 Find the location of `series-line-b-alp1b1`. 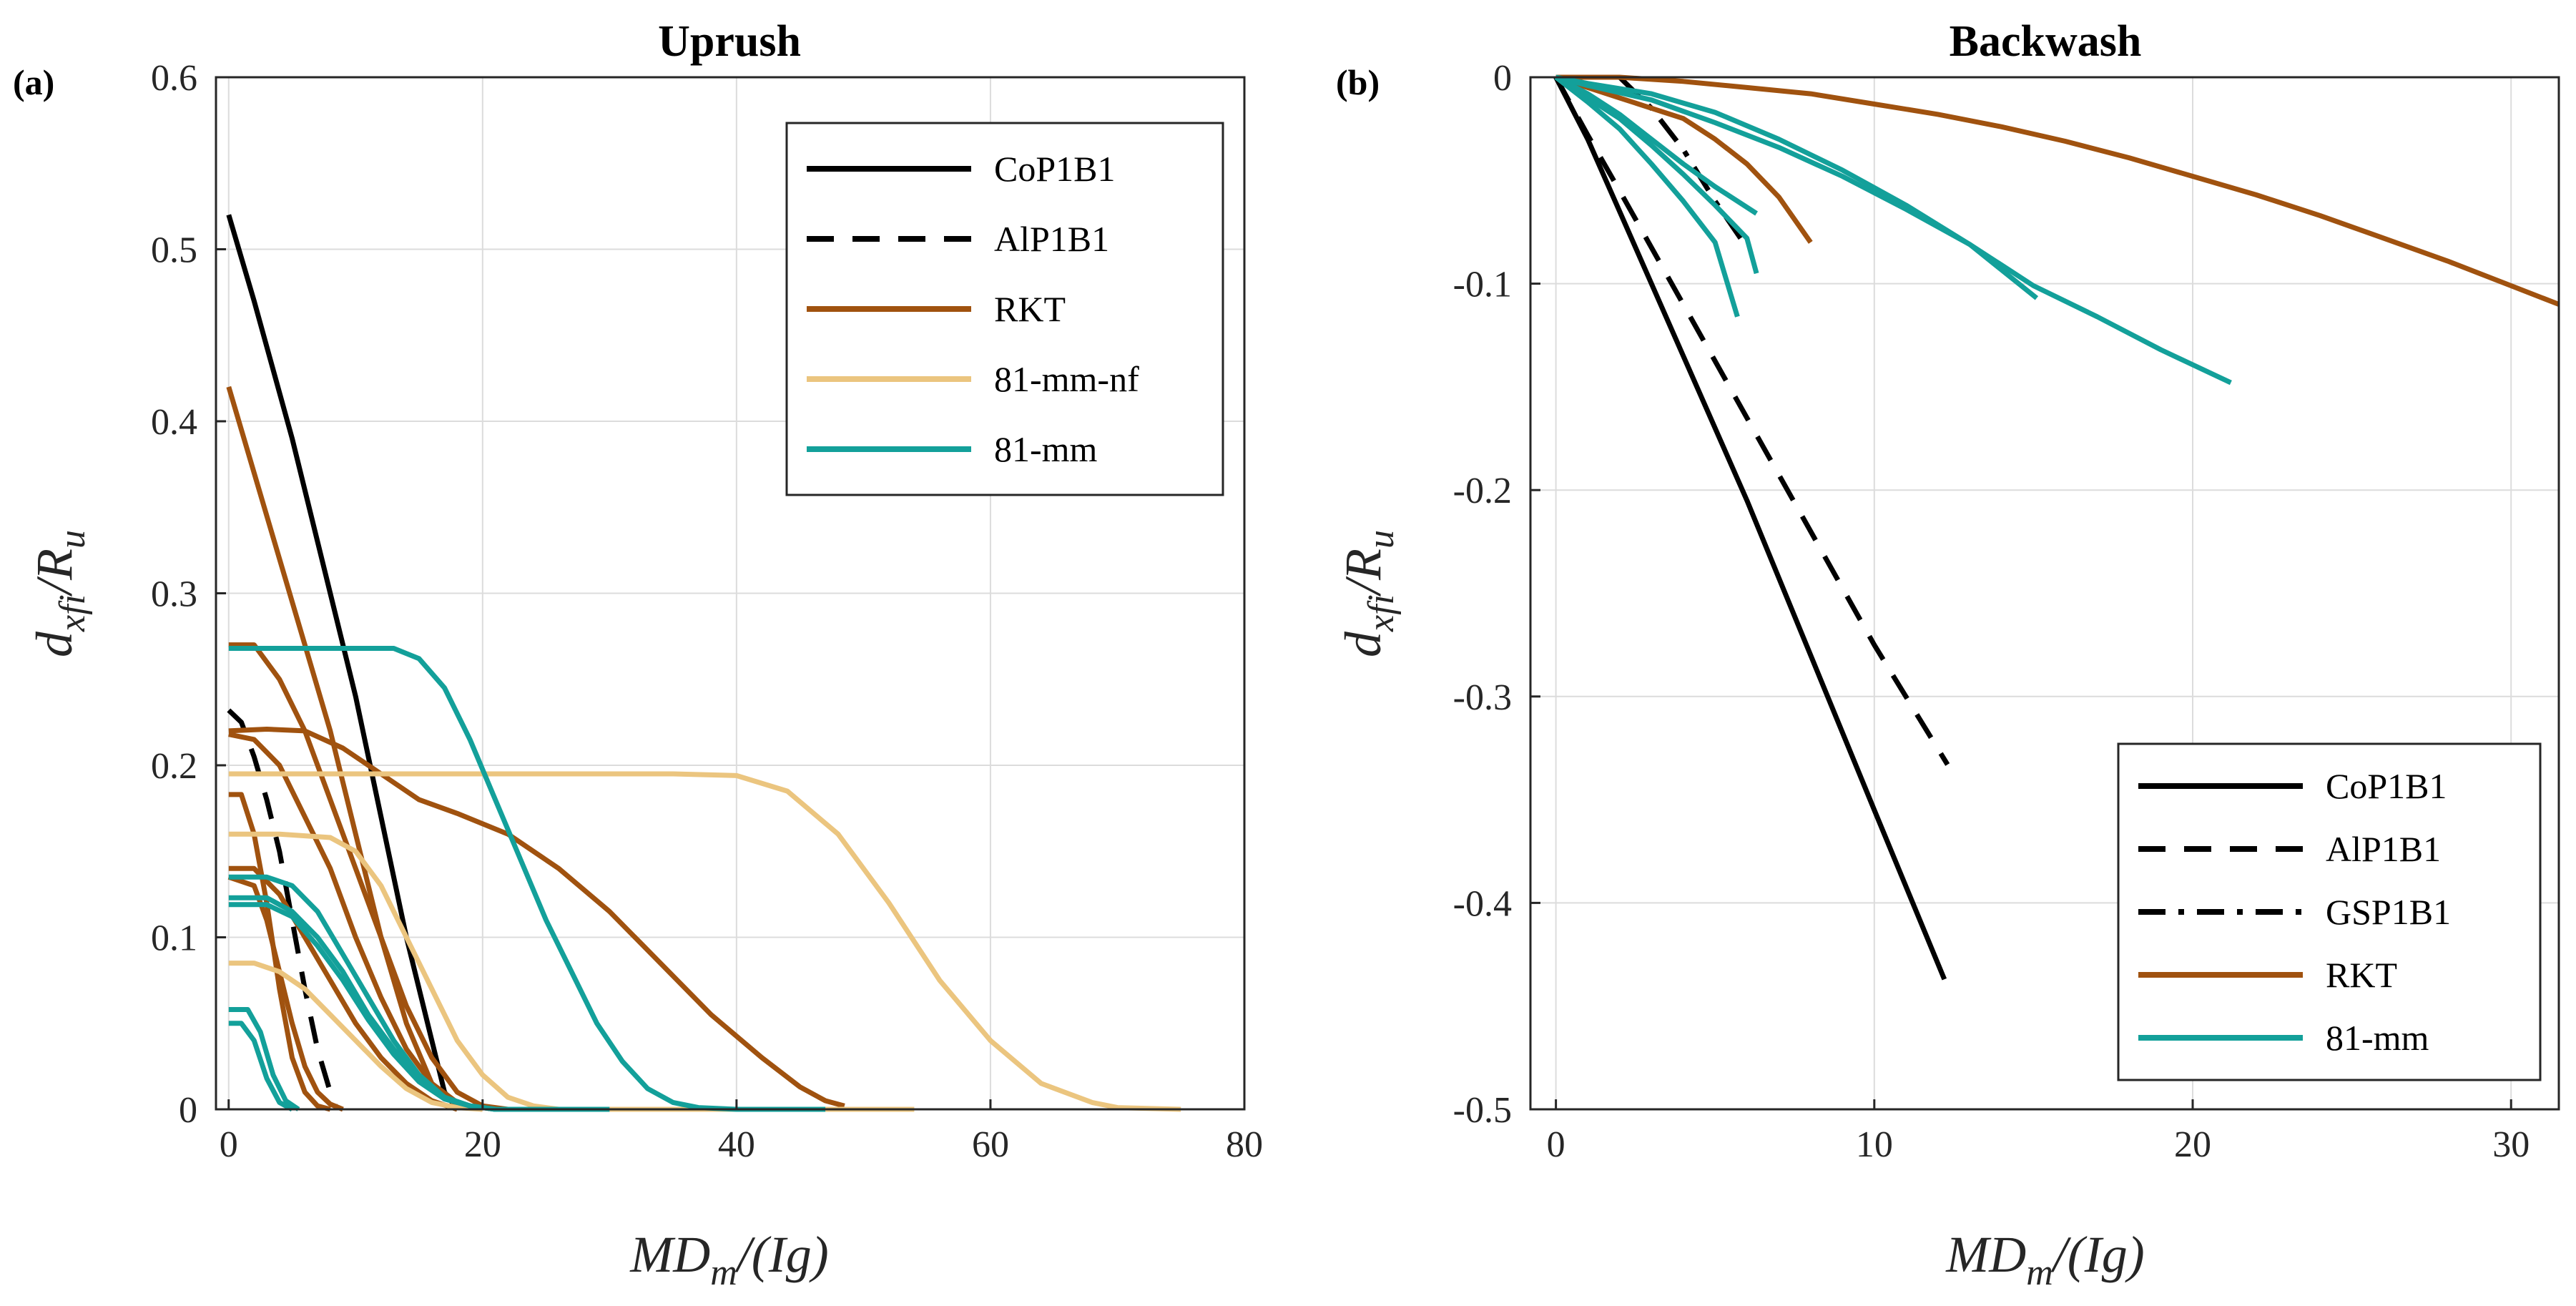

series-line-b-alp1b1 is located at coordinates (1752, 421).